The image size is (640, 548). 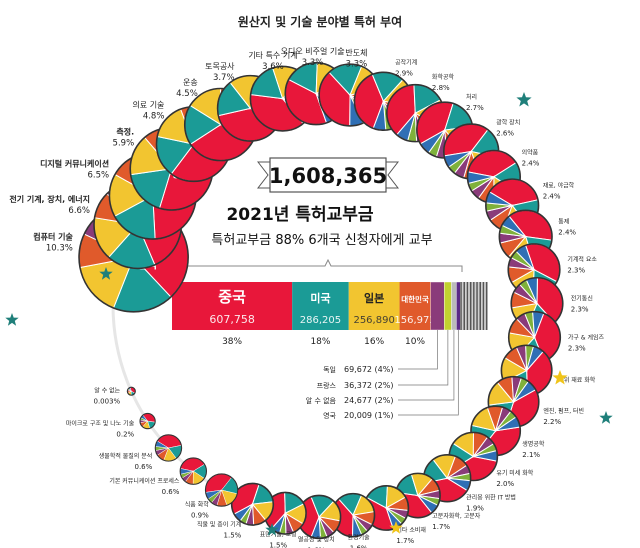 I want to click on field-bubble: 식품 화학 0.9%, so click(x=212, y=496).